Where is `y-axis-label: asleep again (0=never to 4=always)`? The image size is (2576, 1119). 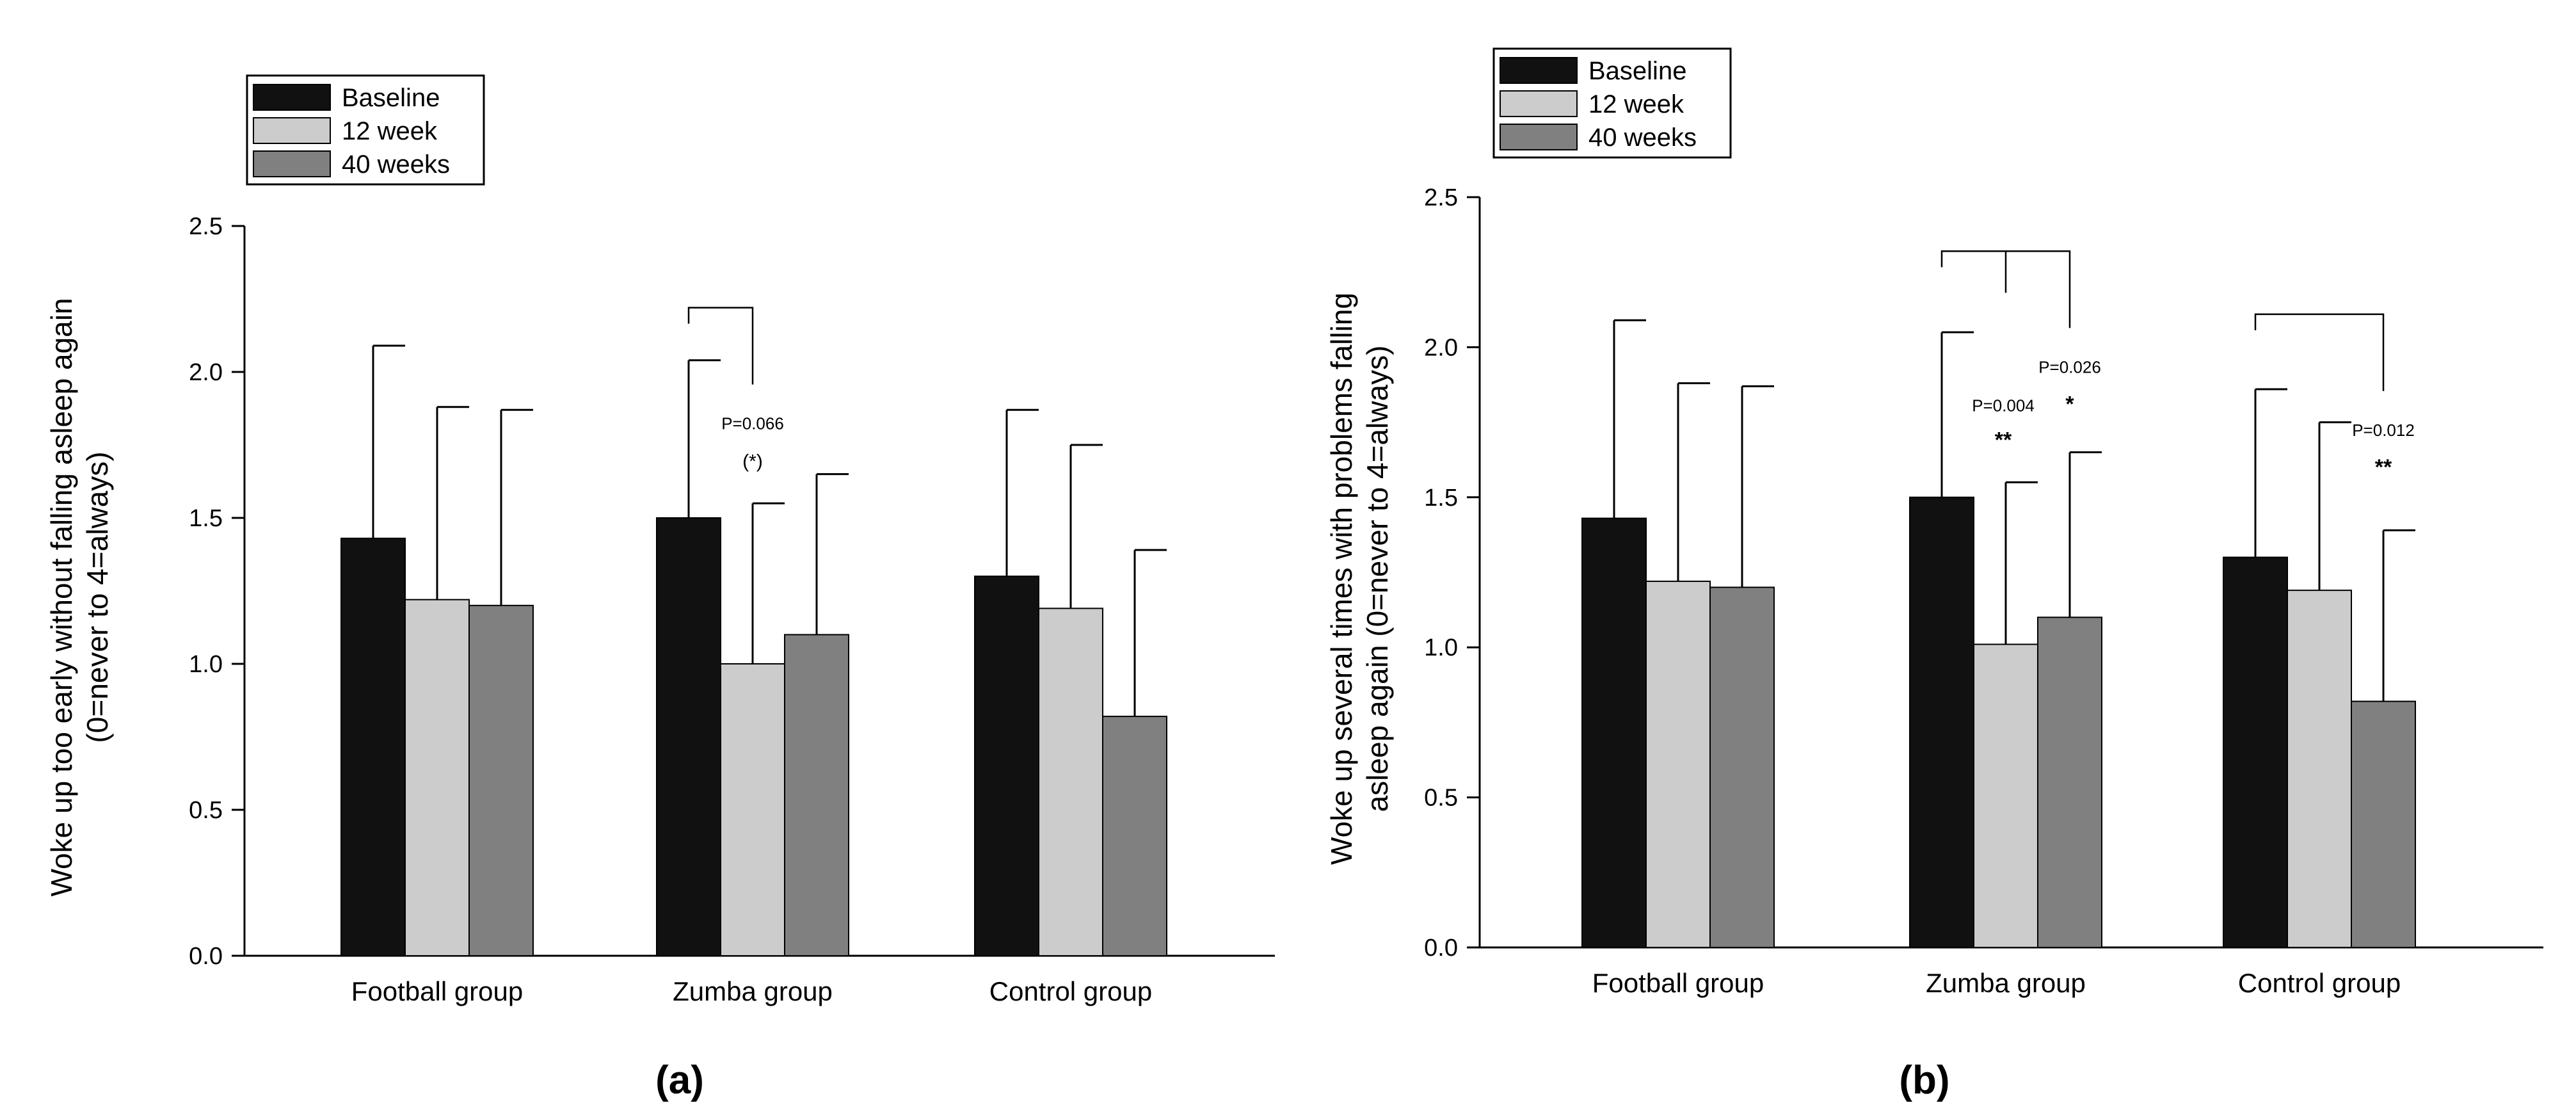
y-axis-label: asleep again (0=never to 4=always) is located at coordinates (1377, 579).